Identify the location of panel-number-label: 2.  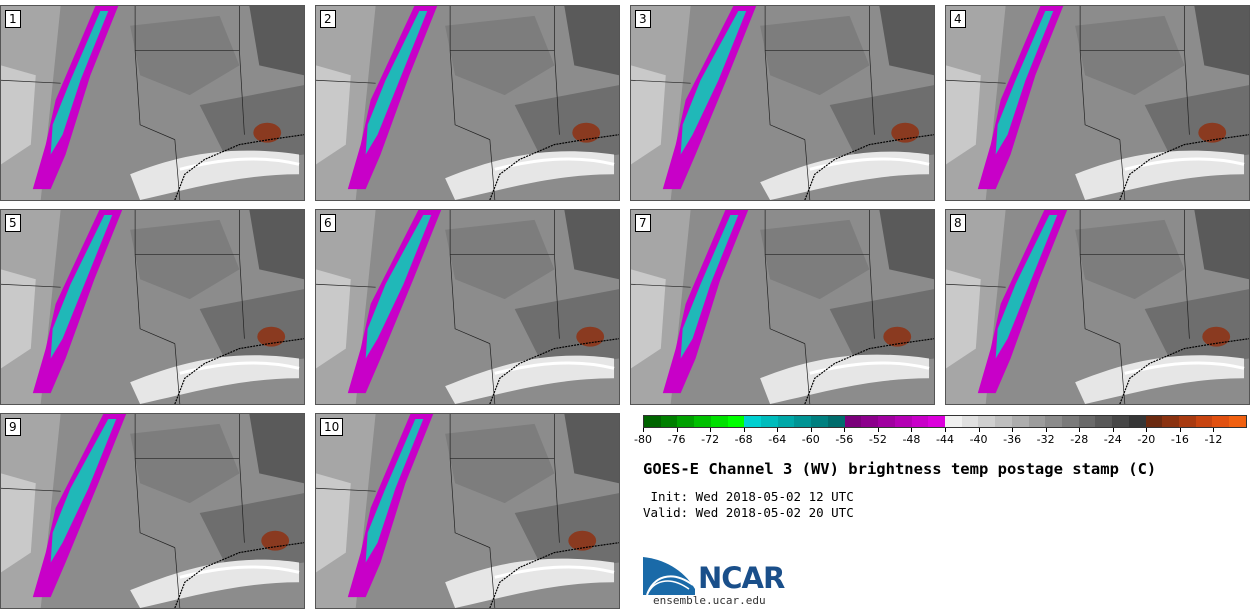
(328, 19).